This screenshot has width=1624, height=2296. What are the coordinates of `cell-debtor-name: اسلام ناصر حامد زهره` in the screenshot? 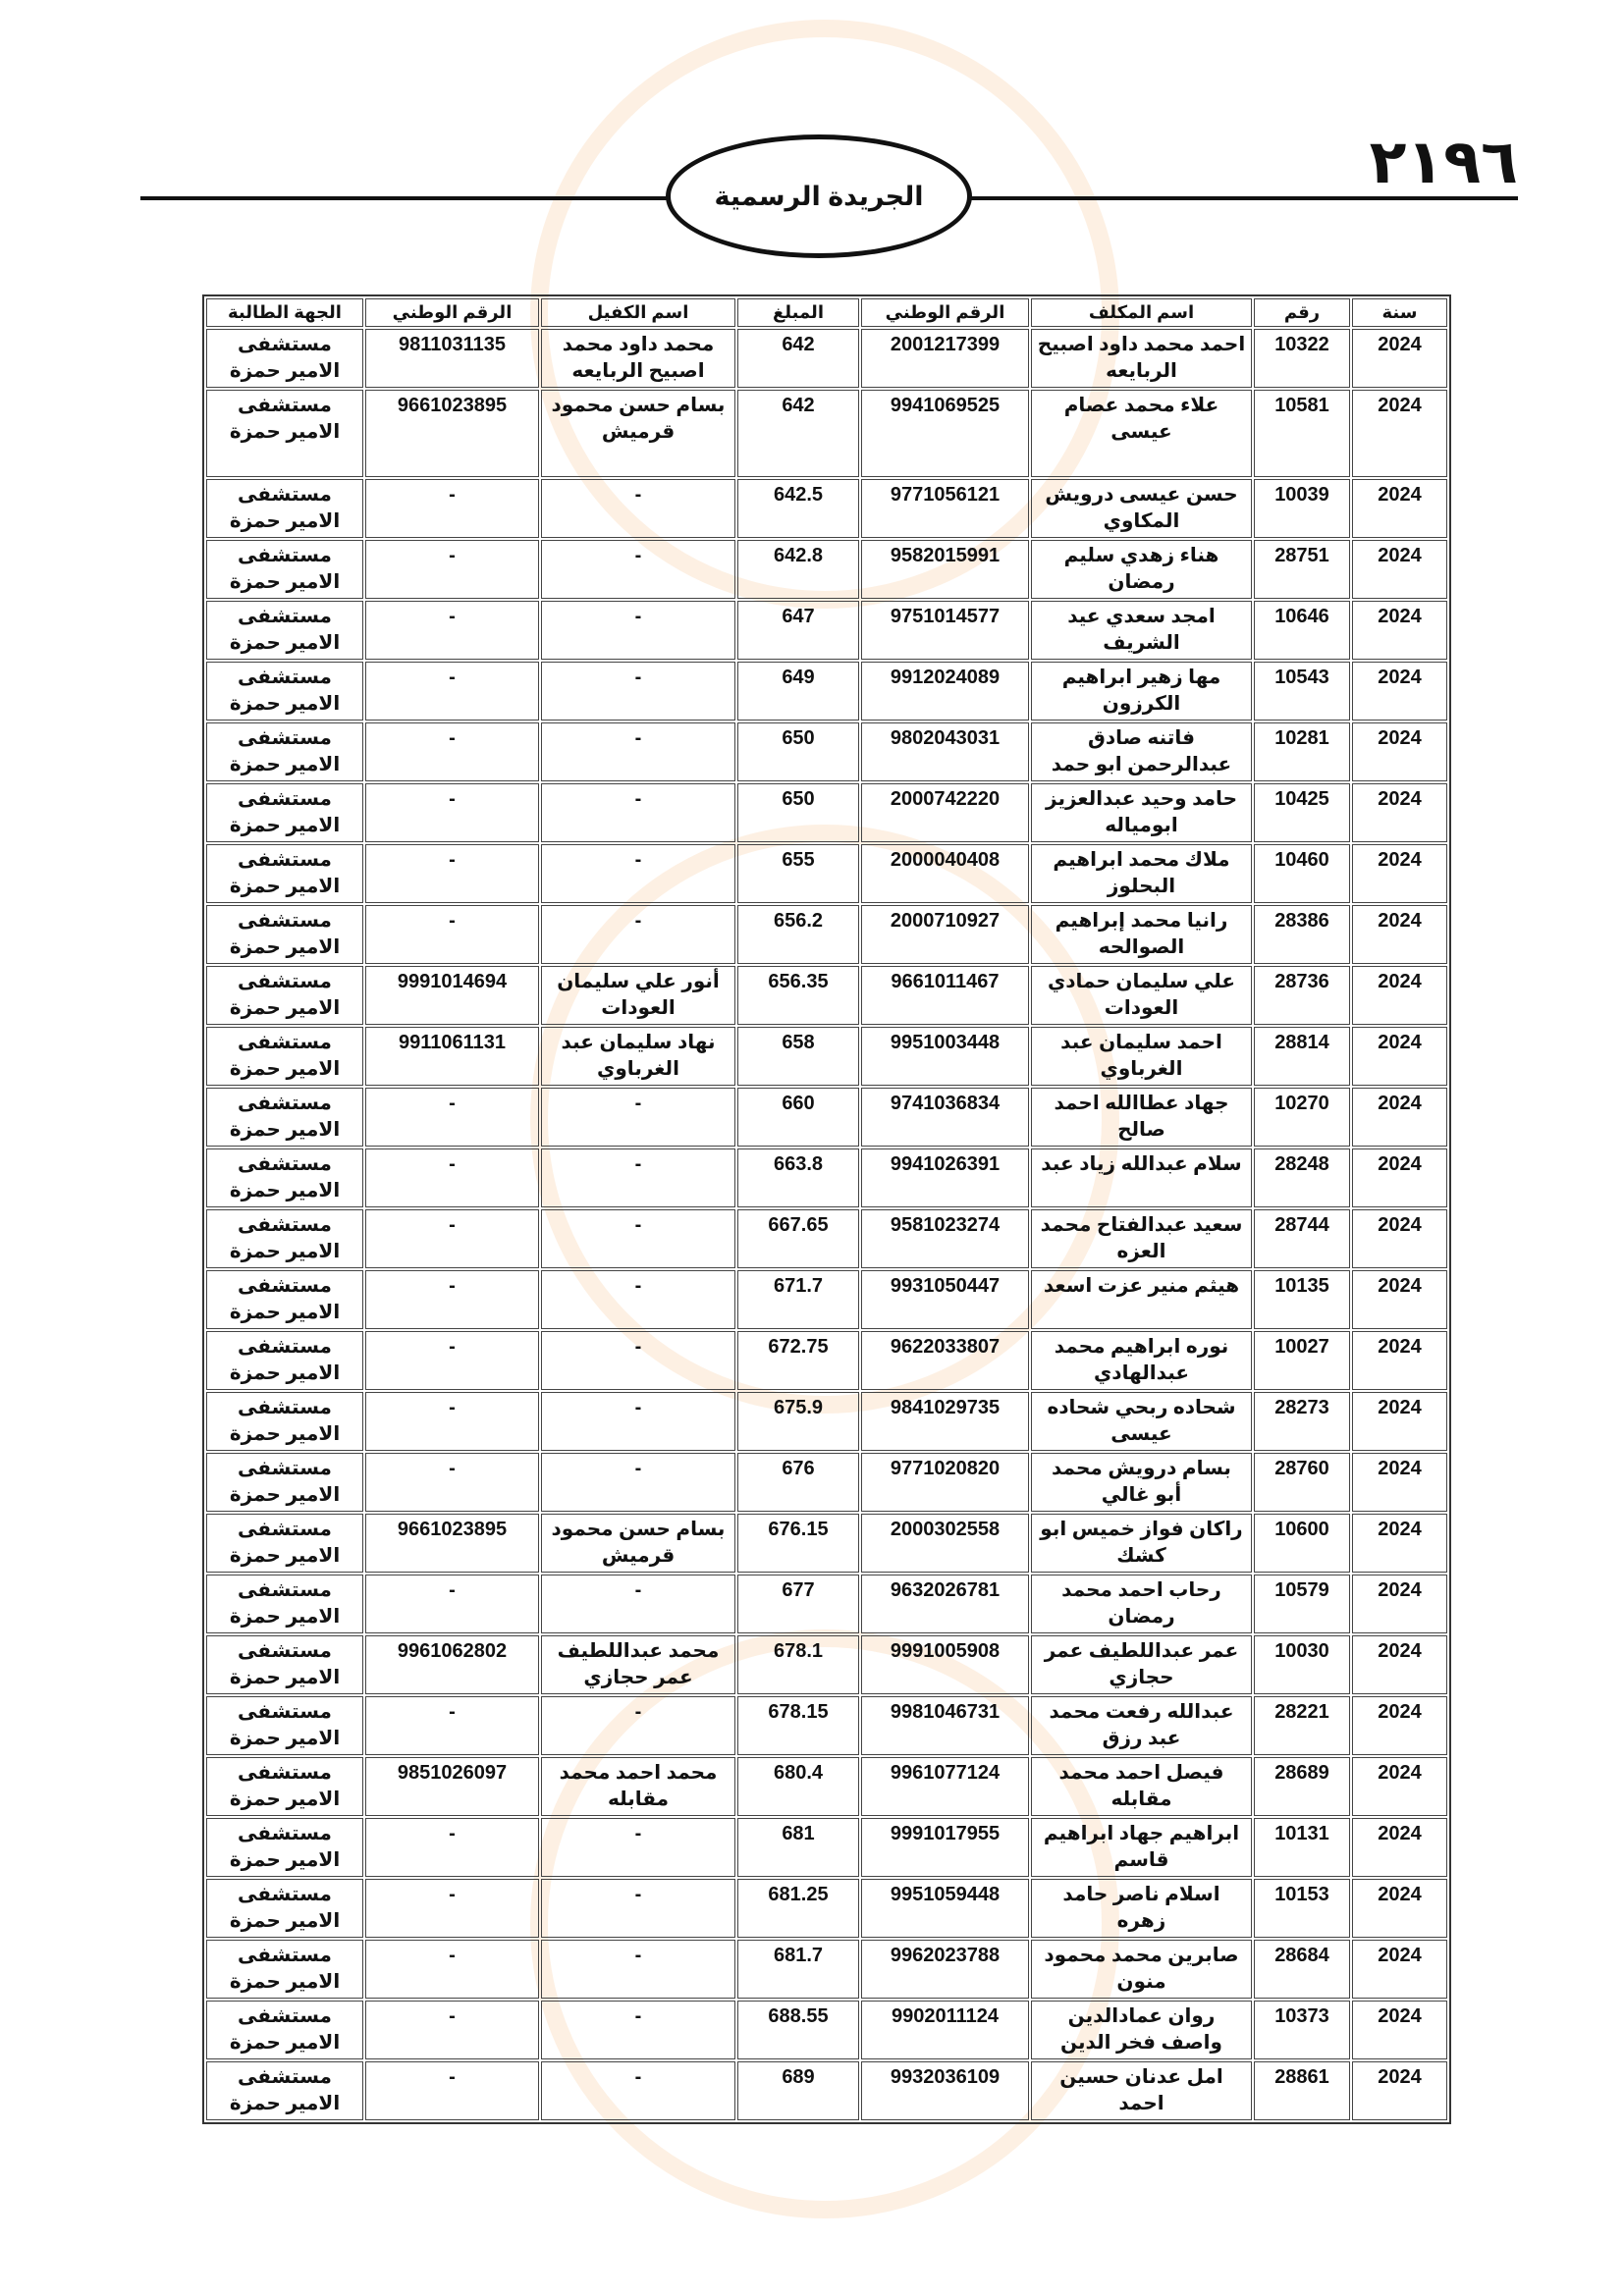 It's located at (1141, 1908).